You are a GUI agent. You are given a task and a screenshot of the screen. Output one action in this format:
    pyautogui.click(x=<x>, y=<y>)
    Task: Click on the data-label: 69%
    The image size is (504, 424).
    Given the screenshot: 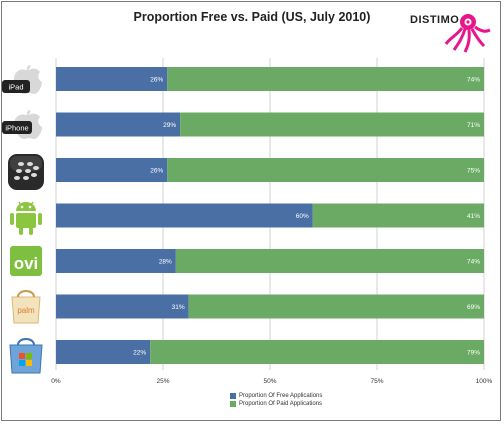 What is the action you would take?
    pyautogui.click(x=473, y=307)
    